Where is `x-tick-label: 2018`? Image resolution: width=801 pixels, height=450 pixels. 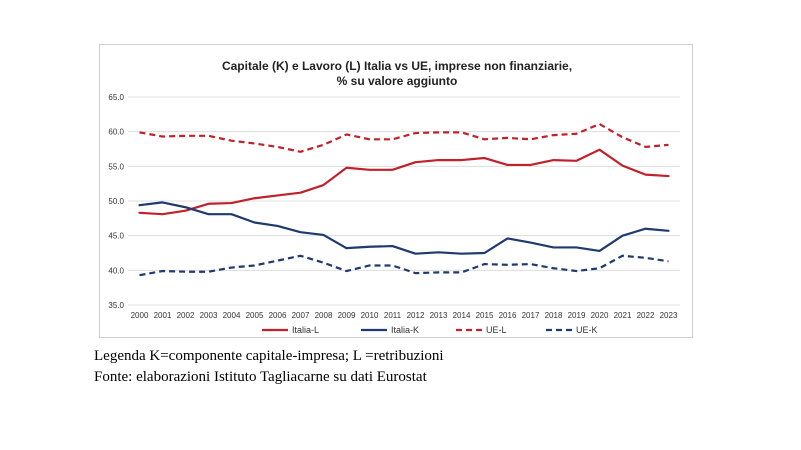 x-tick-label: 2018 is located at coordinates (554, 315).